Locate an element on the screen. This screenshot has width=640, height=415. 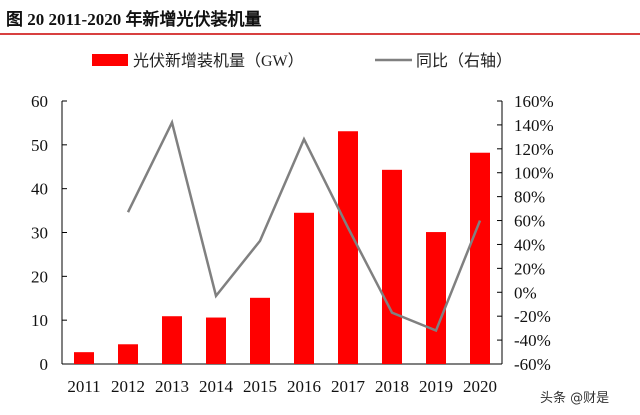
left-tick-label: 0 is located at coordinates (44, 364).